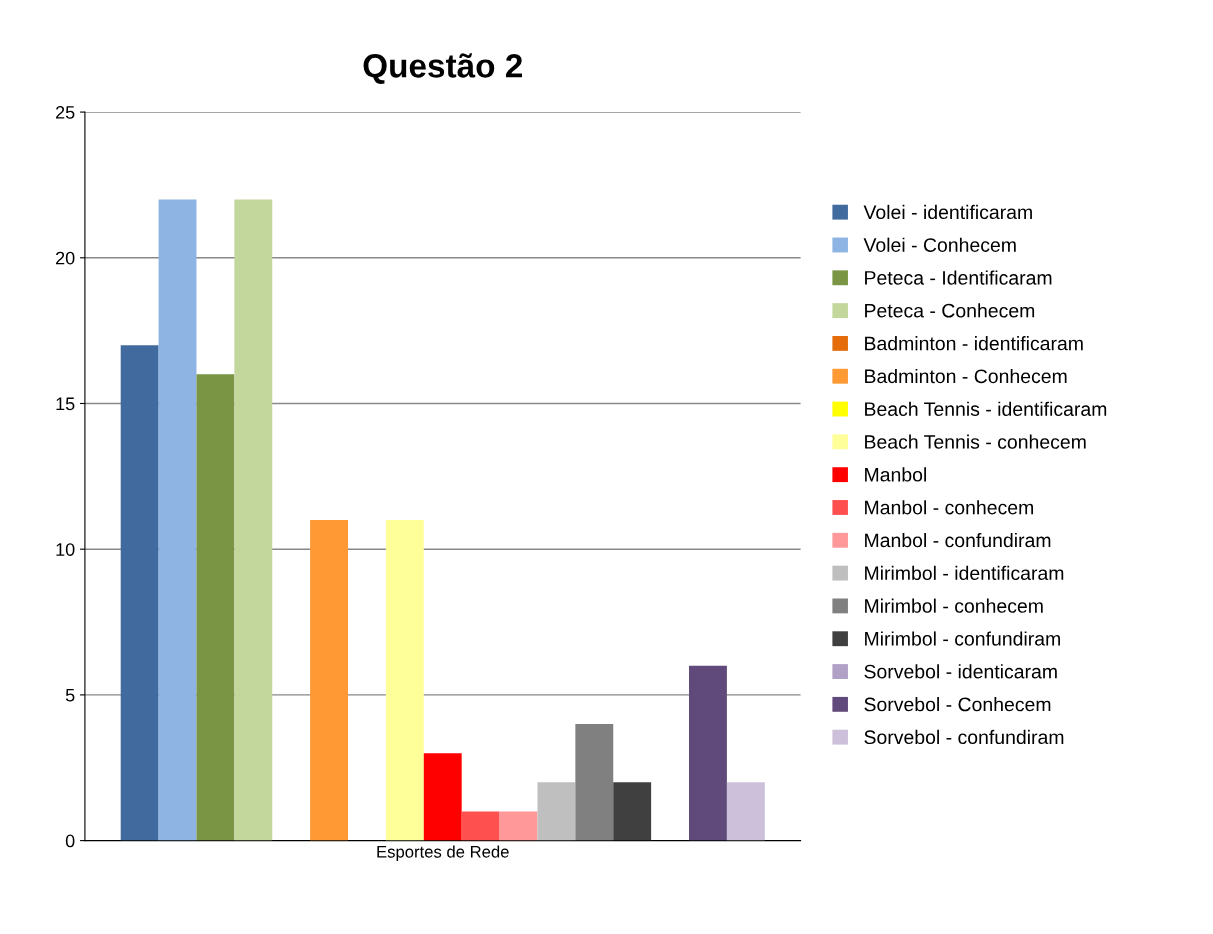  Describe the element at coordinates (966, 376) in the screenshot. I see `legend-label: Badminton - Conhecem` at that location.